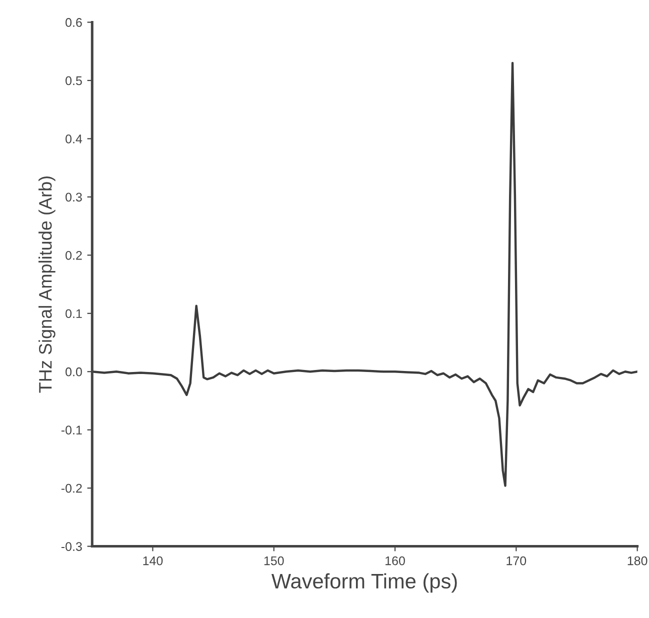  What do you see at coordinates (71, 430) in the screenshot?
I see `y-tick-label: -0.1` at bounding box center [71, 430].